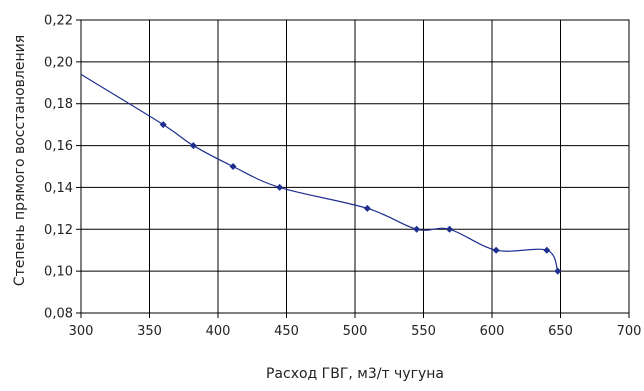 This screenshot has height=391, width=644. Describe the element at coordinates (629, 331) in the screenshot. I see `x-tick-label: 700` at that location.